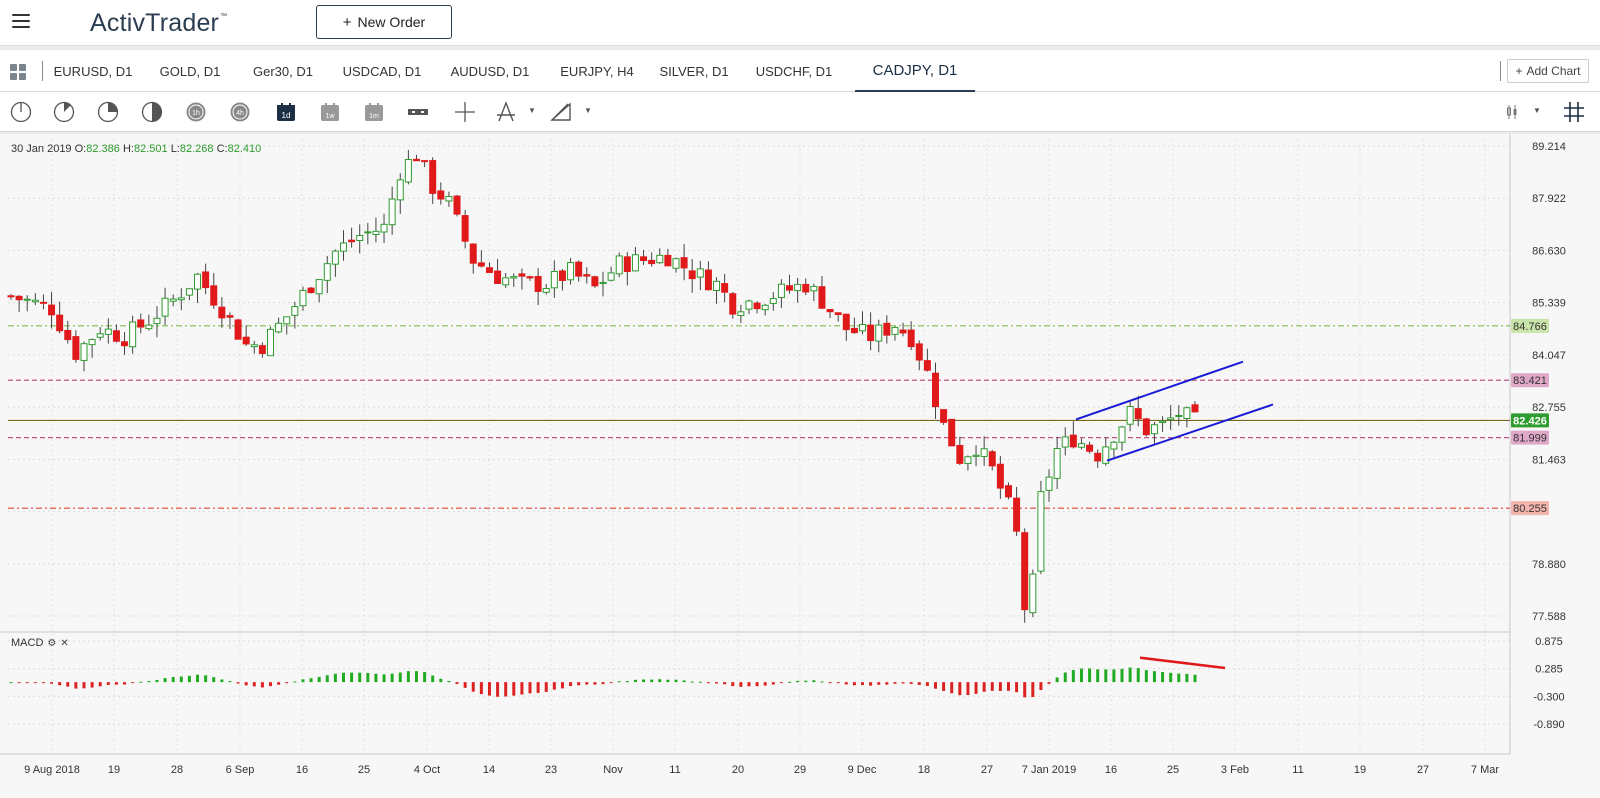 The height and width of the screenshot is (798, 1600). I want to click on x-tick-label: 7 Jan 2019, so click(1049, 770).